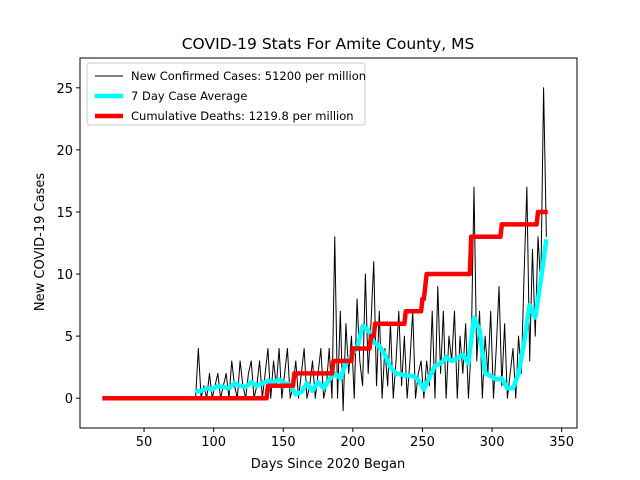 The width and height of the screenshot is (640, 480). Describe the element at coordinates (189, 96) in the screenshot. I see `legend-label: 7 Day Case Average` at that location.